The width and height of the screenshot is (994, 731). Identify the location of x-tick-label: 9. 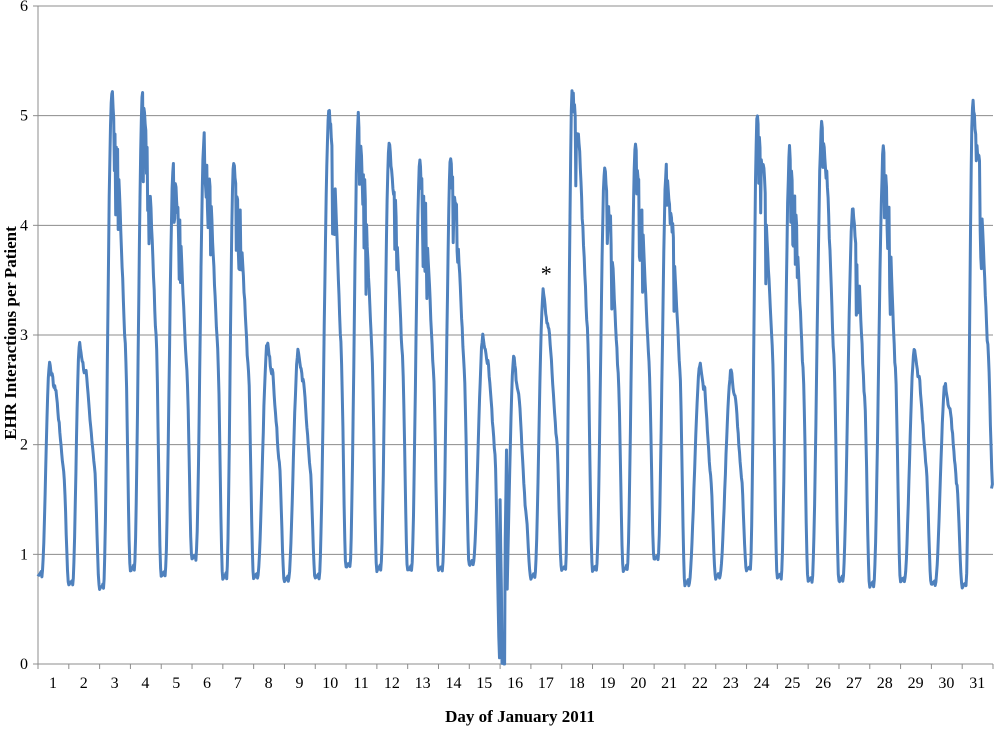
(299, 683).